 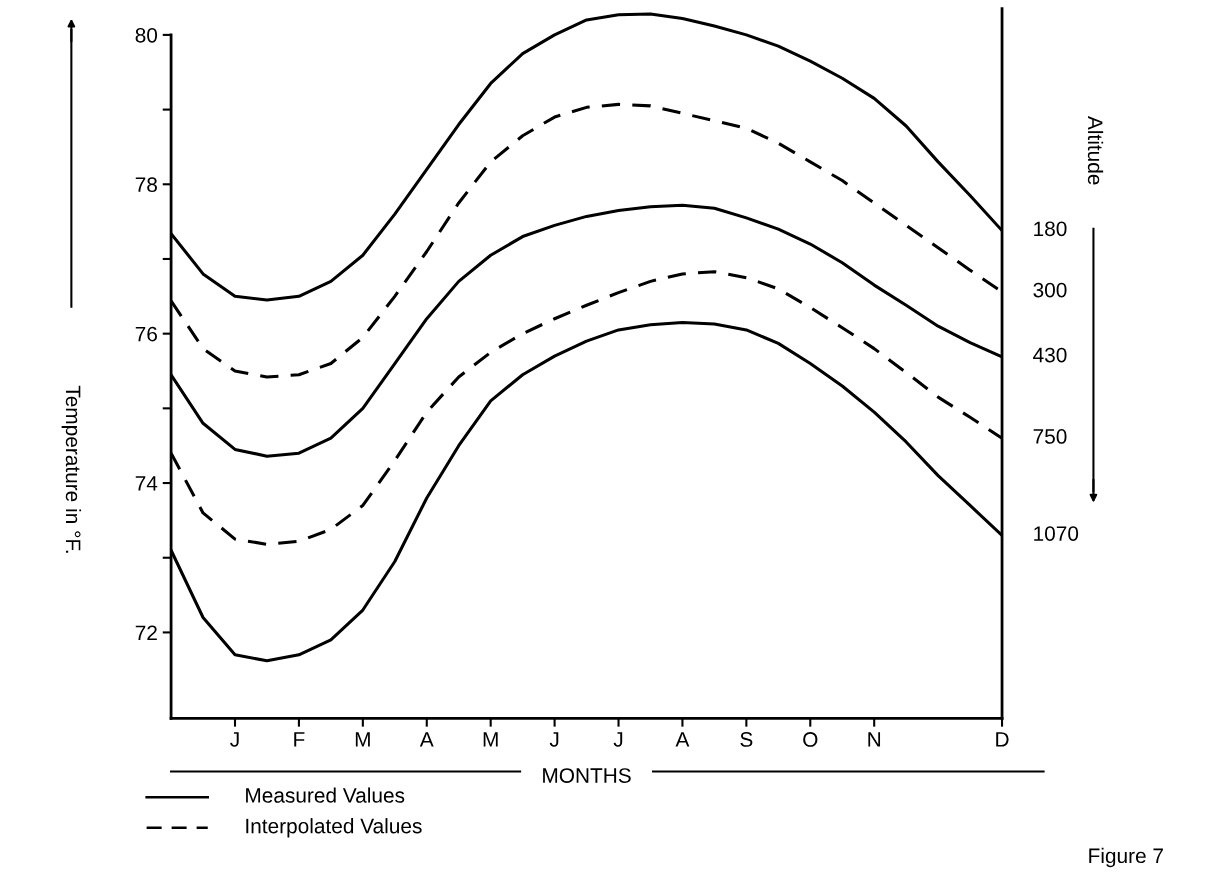 I want to click on y2-axis-title: Altitude, so click(x=1095, y=150).